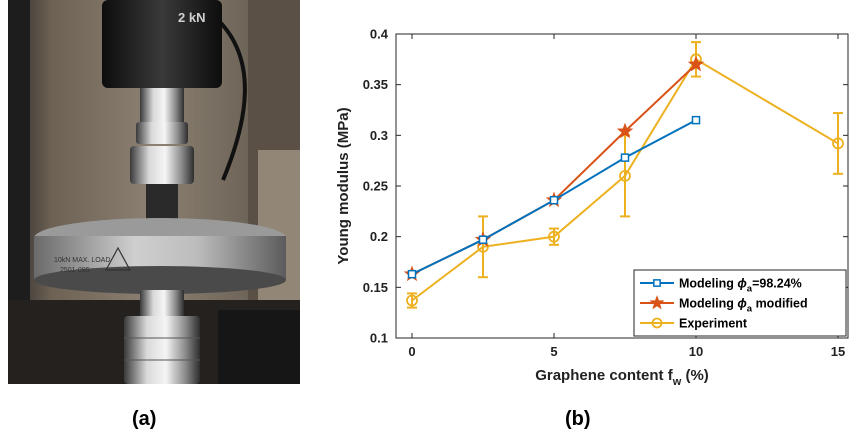 Image resolution: width=860 pixels, height=440 pixels. Describe the element at coordinates (379, 236) in the screenshot. I see `y-tick-label: 0.2` at that location.